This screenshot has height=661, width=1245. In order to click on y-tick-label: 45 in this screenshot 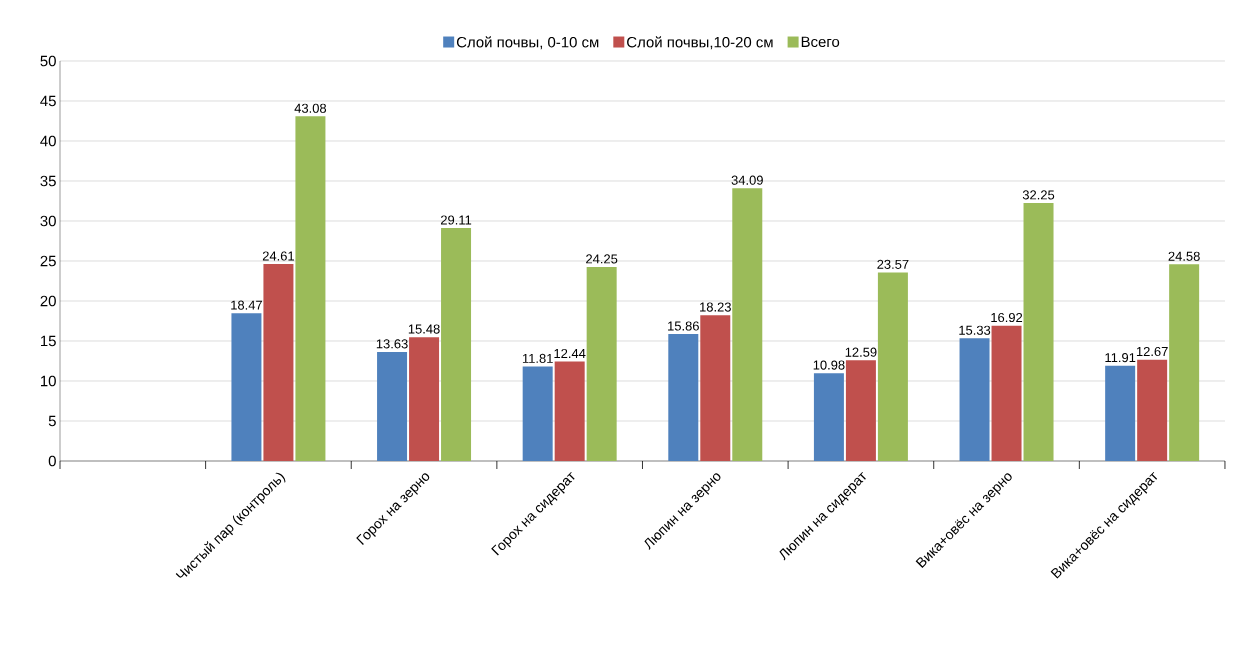, I will do `click(48, 101)`.